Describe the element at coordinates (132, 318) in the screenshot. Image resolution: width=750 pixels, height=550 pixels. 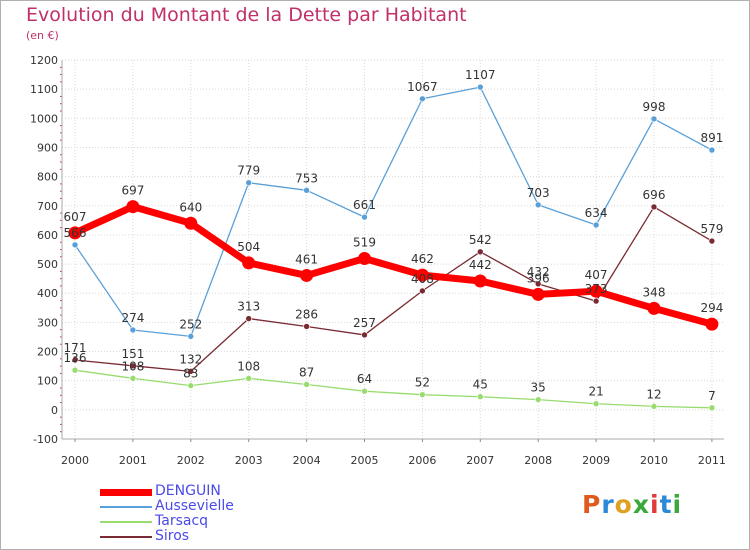
I see `data-label-aussevielle: 274` at that location.